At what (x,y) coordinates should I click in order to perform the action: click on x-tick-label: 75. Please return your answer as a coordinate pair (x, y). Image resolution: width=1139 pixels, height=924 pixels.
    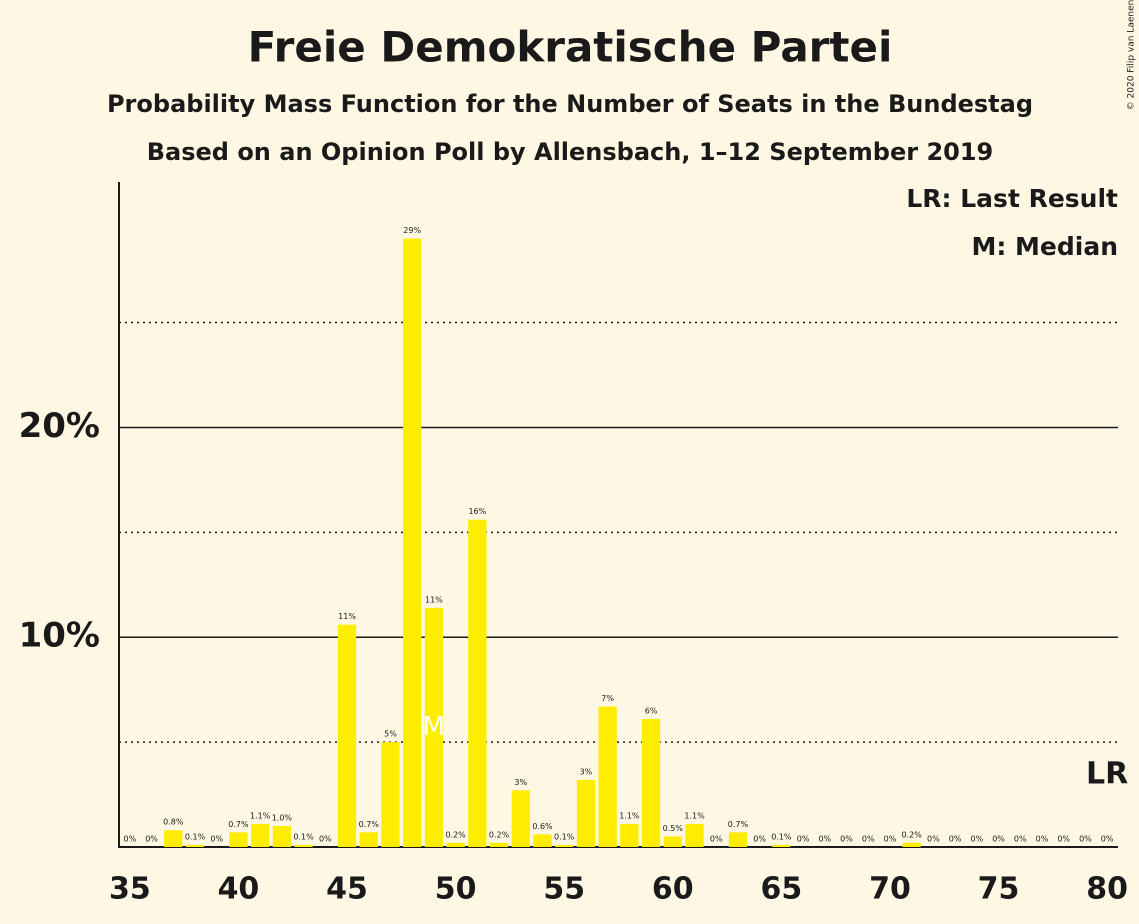
    Looking at the image, I should click on (999, 889).